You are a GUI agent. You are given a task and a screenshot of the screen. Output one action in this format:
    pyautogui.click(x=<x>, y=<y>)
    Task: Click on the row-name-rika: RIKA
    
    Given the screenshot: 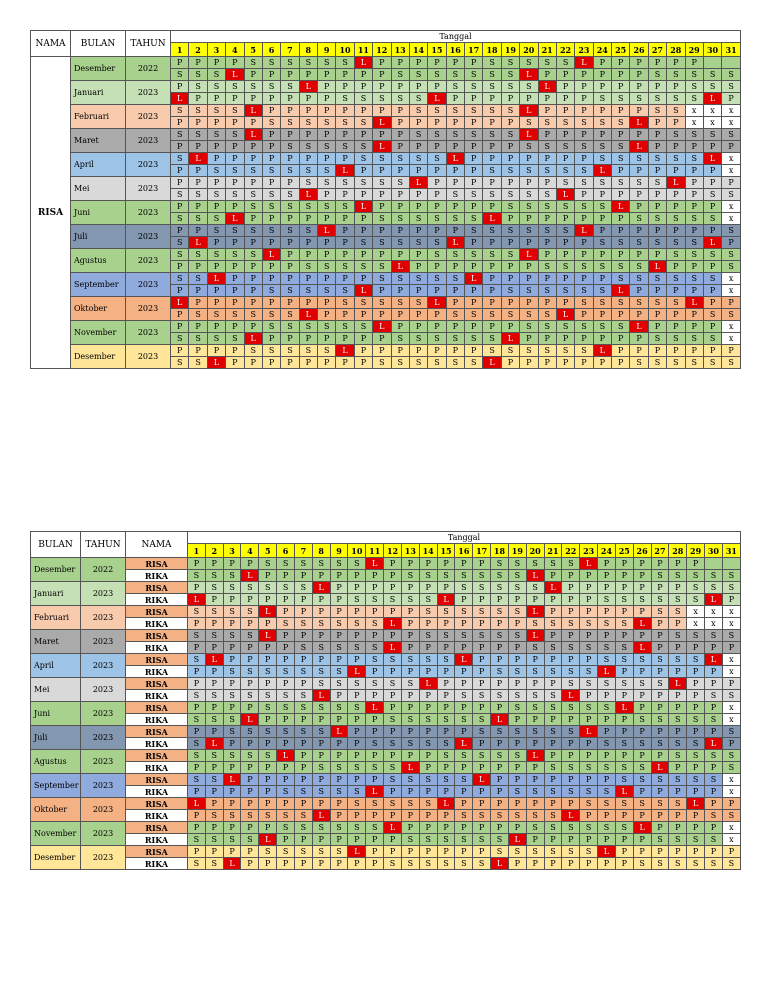 What is the action you would take?
    pyautogui.click(x=156, y=767)
    